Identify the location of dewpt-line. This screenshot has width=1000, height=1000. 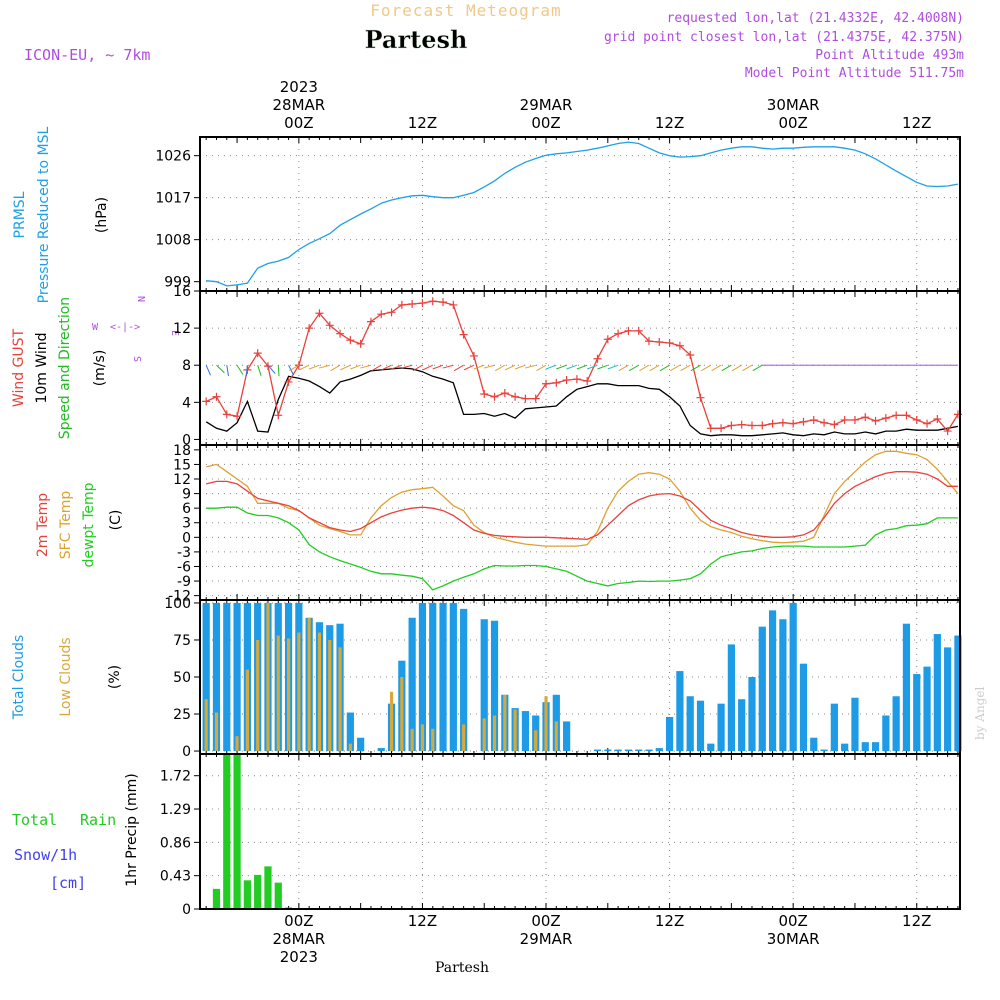
(582, 548).